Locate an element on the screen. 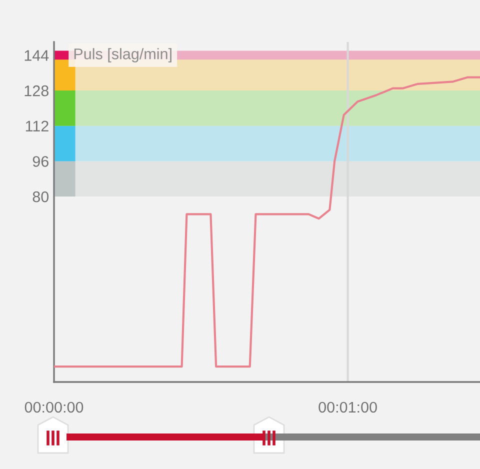 Image resolution: width=480 pixels, height=469 pixels. y-axis-title: Puls [slag/min] is located at coordinates (123, 55).